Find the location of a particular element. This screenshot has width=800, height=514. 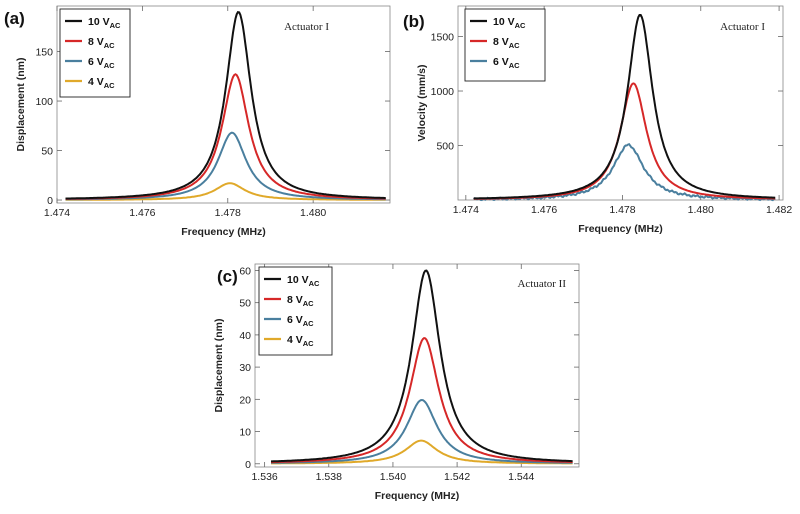

x-tick-label: 1.482 is located at coordinates (779, 210).